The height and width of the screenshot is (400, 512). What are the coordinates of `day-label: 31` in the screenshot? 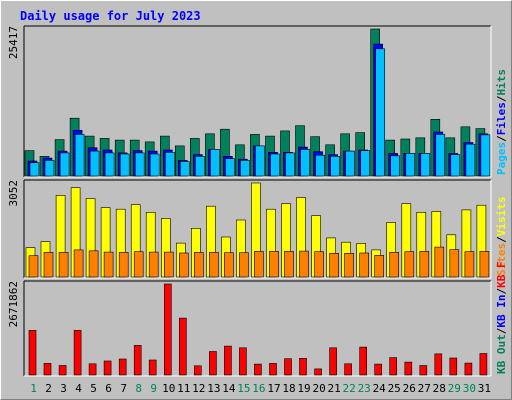 It's located at (484, 388).